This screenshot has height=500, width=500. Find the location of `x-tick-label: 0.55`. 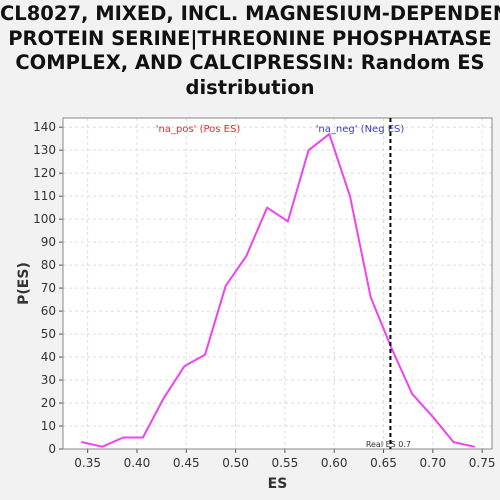

x-tick-label: 0.55 is located at coordinates (285, 463).